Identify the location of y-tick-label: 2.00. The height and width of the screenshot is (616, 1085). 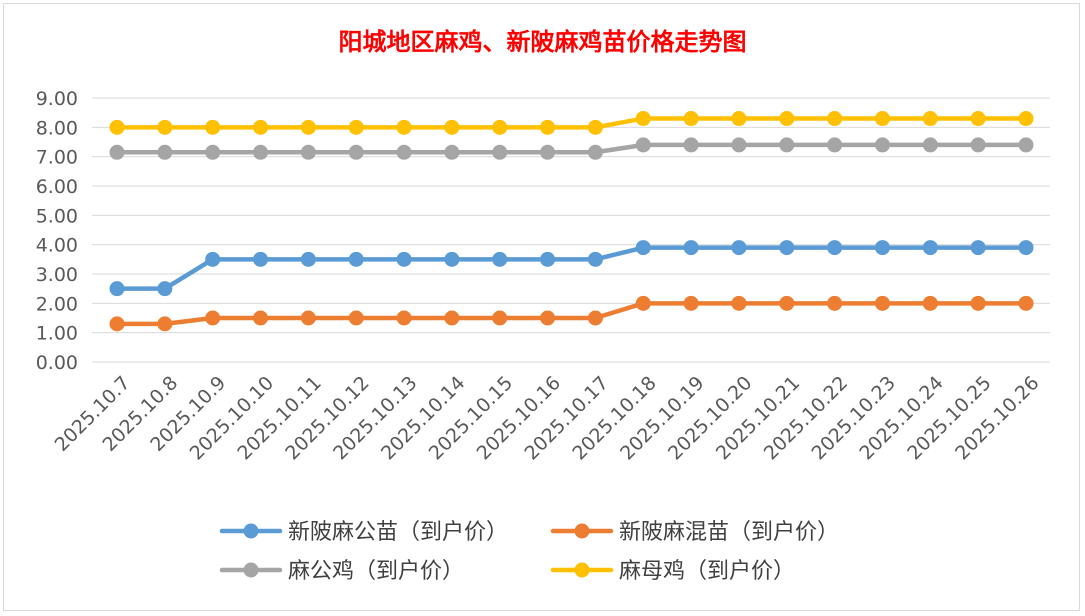
(57, 304).